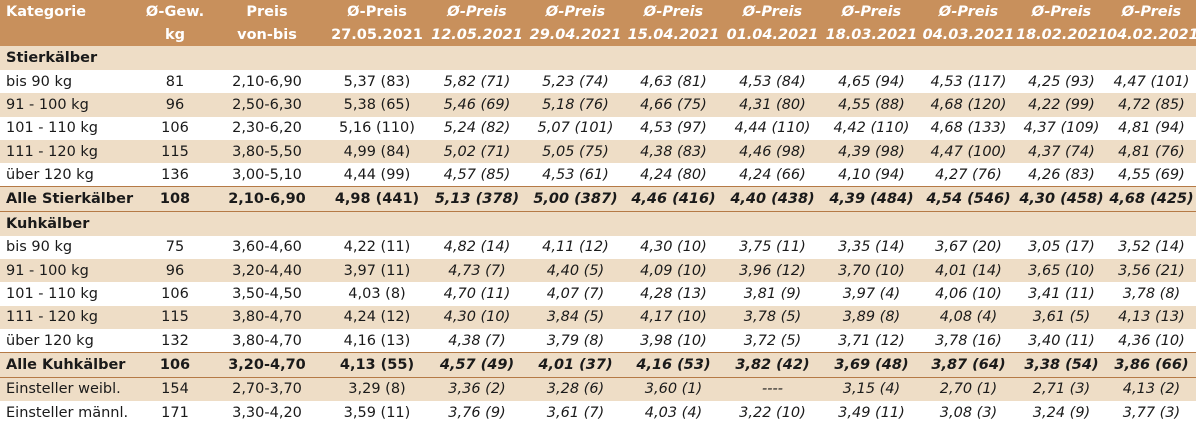 The width and height of the screenshot is (1196, 448). What do you see at coordinates (871, 175) in the screenshot?
I see `table-cell: 4,10 (94)` at bounding box center [871, 175].